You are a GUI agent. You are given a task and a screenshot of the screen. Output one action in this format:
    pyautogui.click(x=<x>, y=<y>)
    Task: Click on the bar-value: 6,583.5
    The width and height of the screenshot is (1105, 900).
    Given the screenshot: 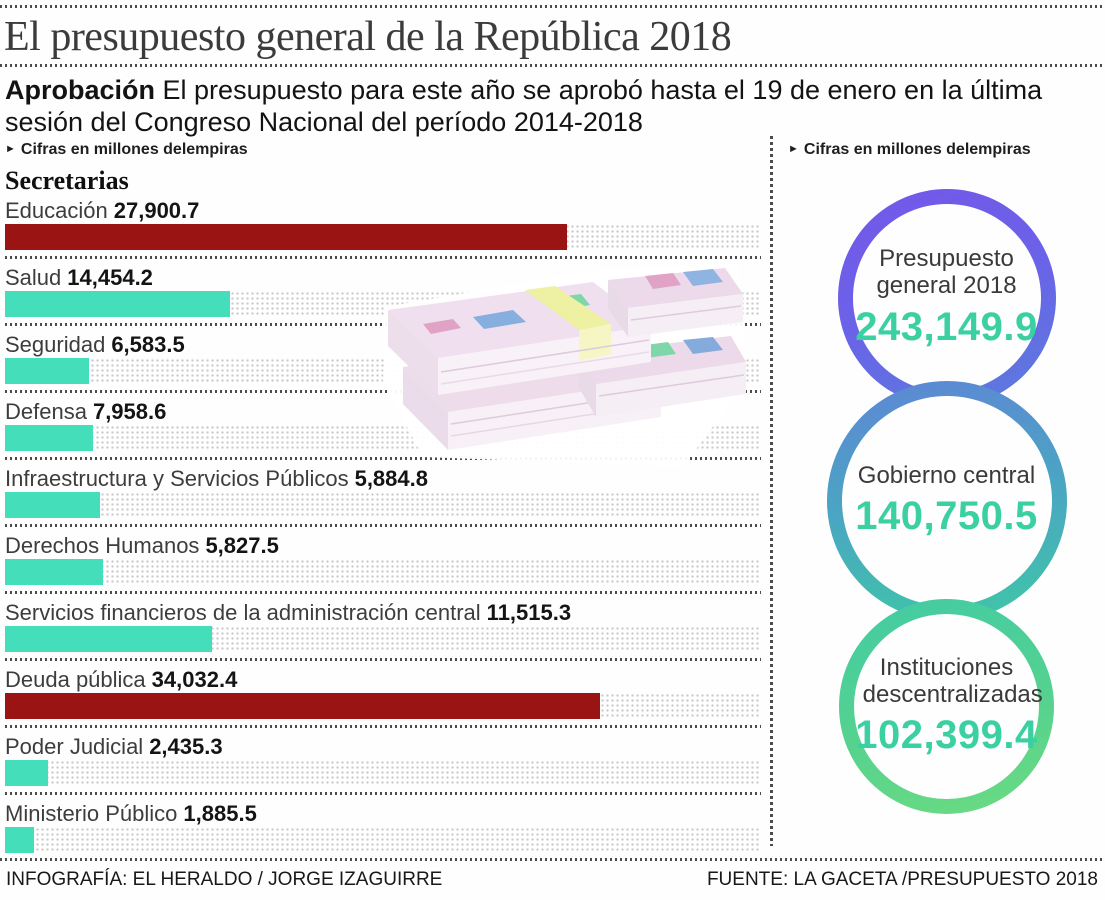 What is the action you would take?
    pyautogui.click(x=148, y=344)
    